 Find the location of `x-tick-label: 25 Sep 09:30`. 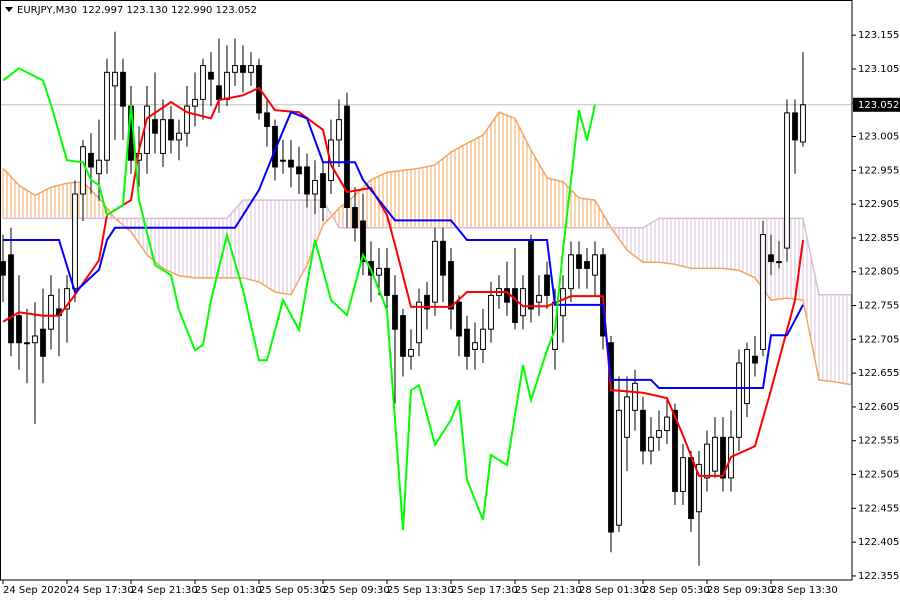

x-tick-label: 25 Sep 09:30 is located at coordinates (356, 590).